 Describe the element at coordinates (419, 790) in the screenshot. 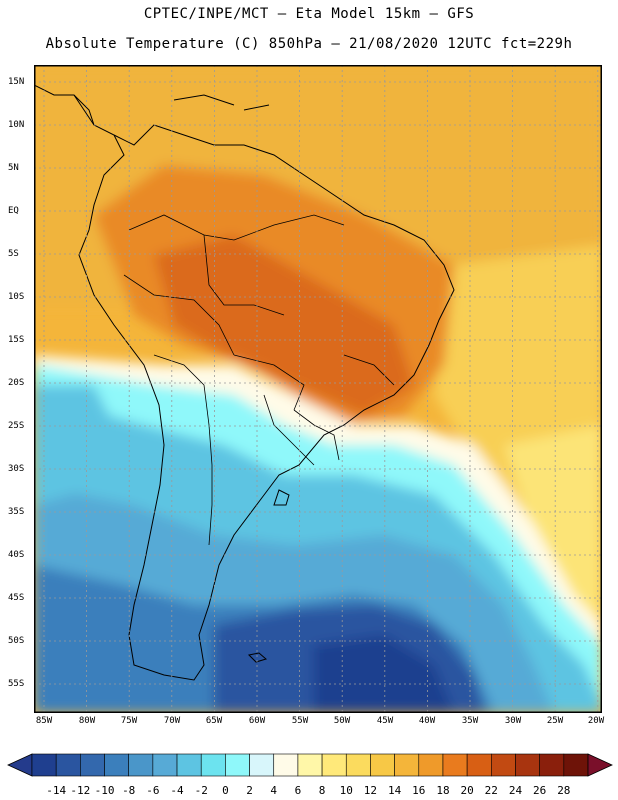

I see `colorbar-label: 16` at that location.